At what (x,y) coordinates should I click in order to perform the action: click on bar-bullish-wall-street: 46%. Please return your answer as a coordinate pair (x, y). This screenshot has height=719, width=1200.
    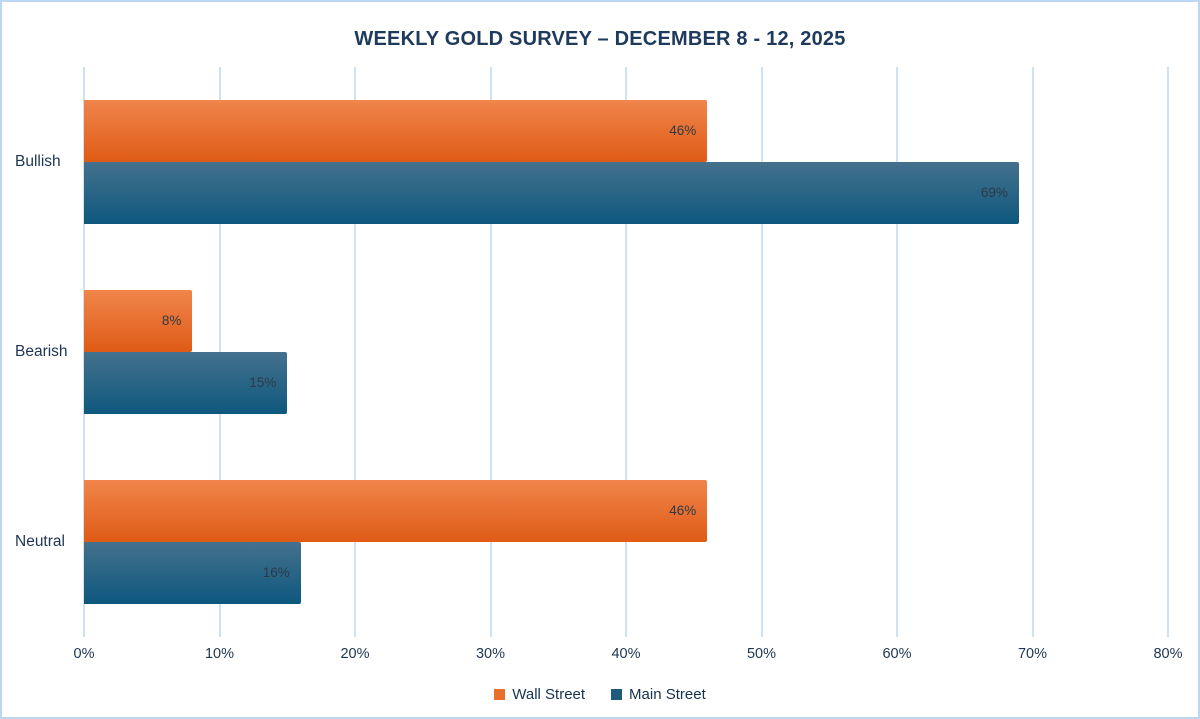
    Looking at the image, I should click on (396, 131).